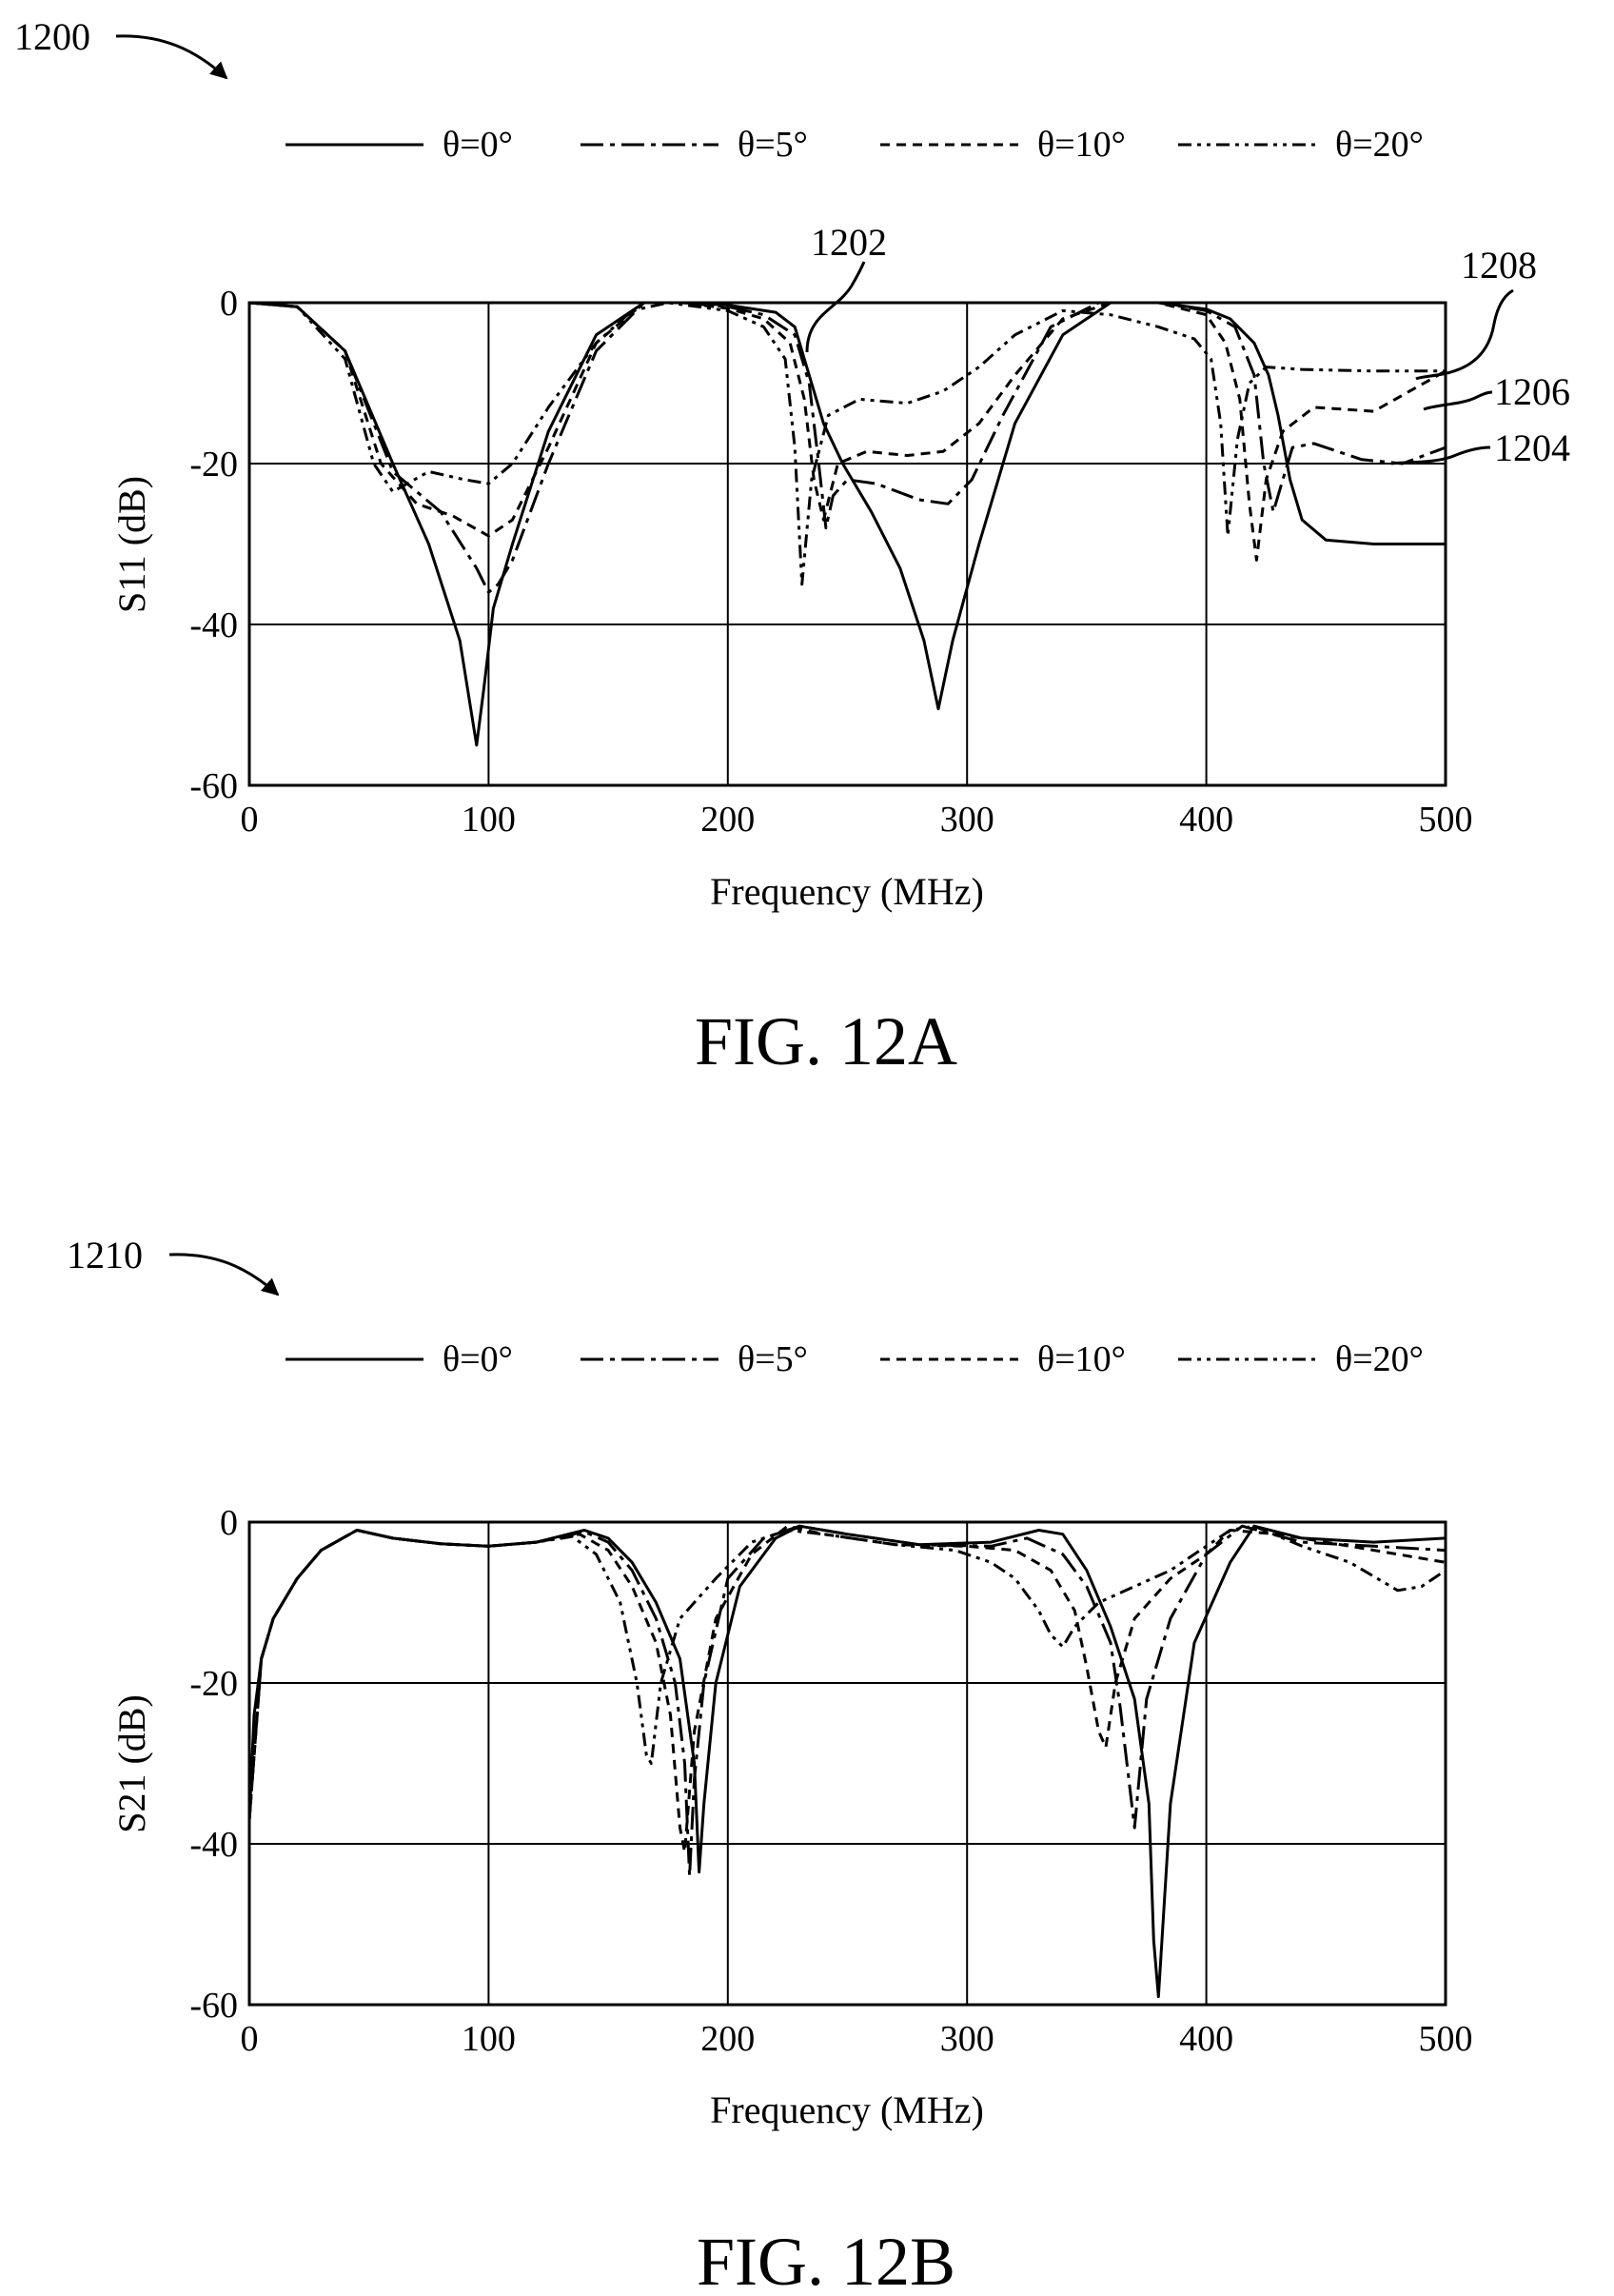  Describe the element at coordinates (1499, 265) in the screenshot. I see `callout-1208: 1208` at that location.